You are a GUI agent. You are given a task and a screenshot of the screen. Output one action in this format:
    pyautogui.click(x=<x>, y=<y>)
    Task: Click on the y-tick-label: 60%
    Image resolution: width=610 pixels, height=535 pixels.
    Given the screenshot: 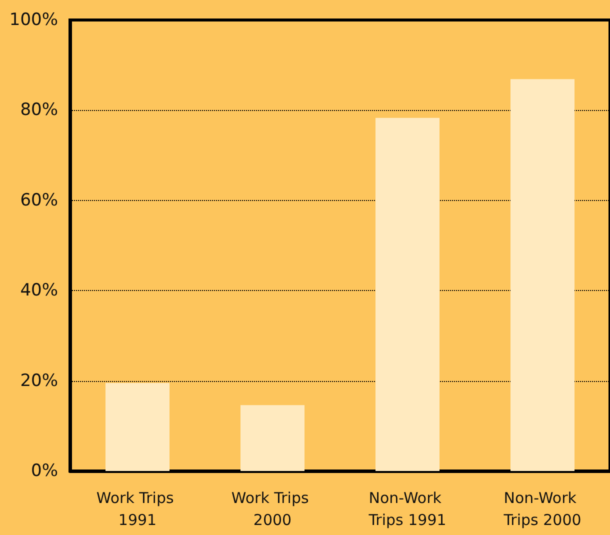 What is the action you would take?
    pyautogui.click(x=39, y=200)
    